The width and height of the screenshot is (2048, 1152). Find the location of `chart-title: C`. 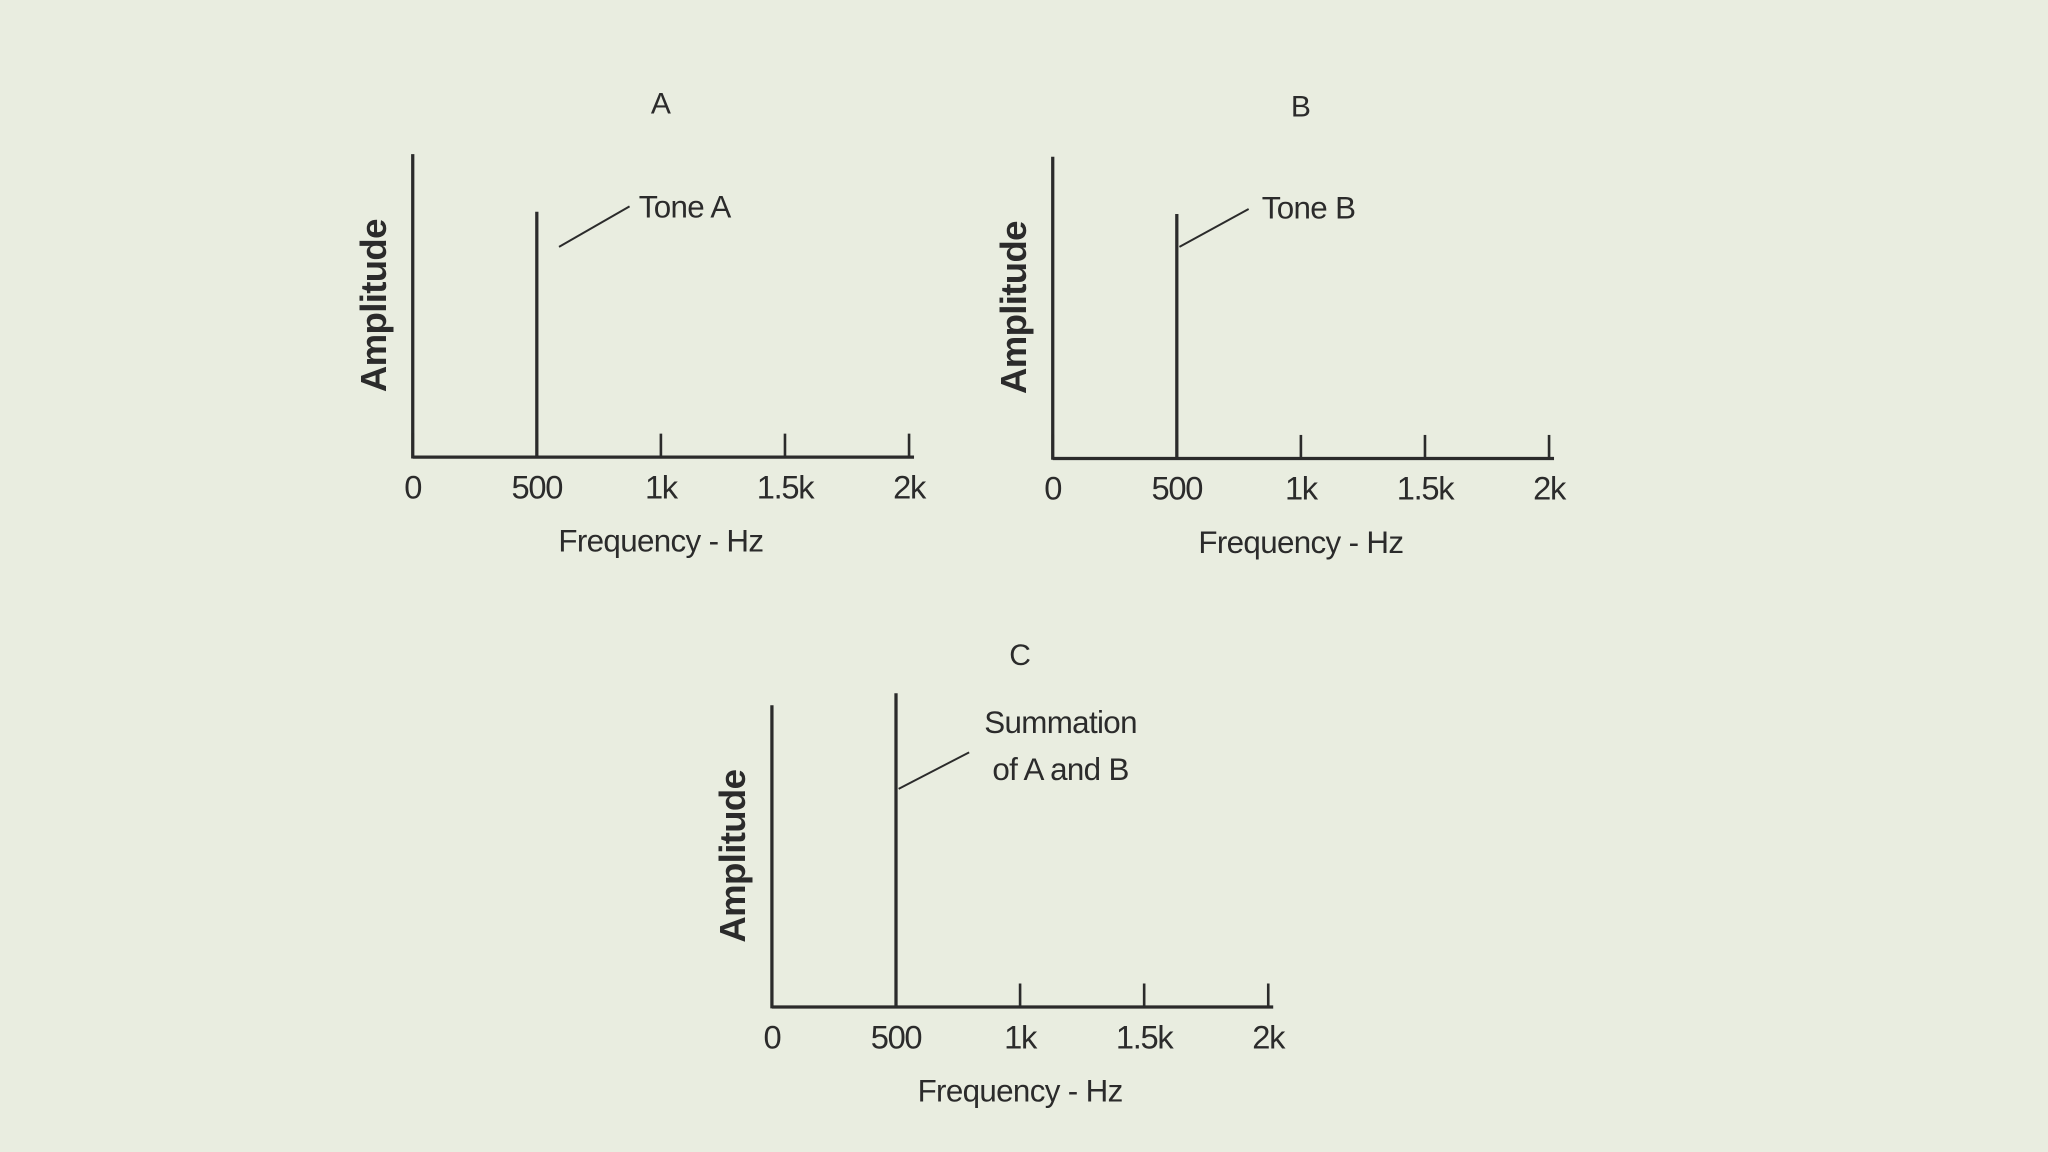

chart-title: C is located at coordinates (1020, 655).